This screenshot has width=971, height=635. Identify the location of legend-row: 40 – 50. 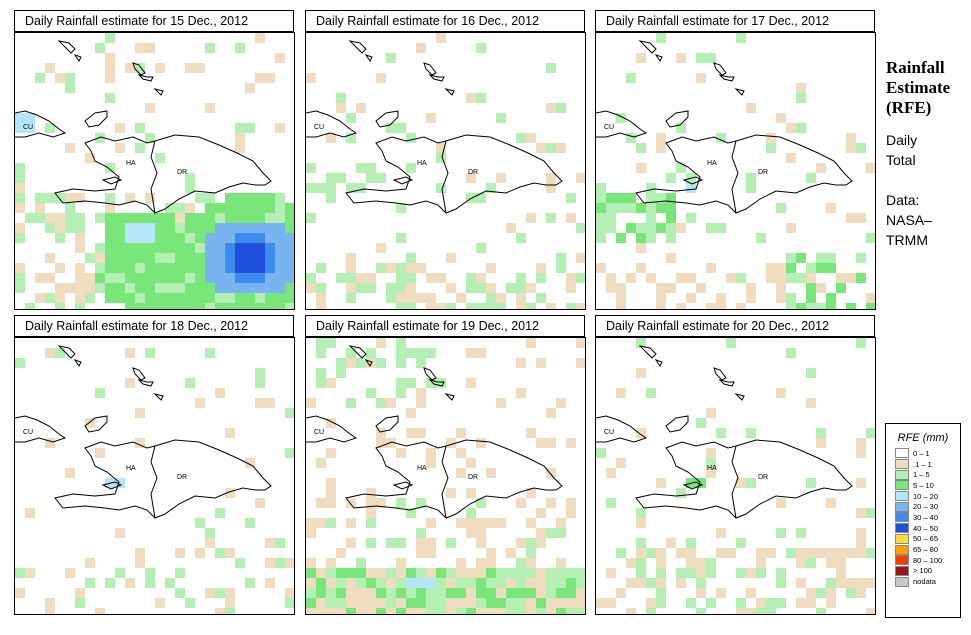
(927, 528).